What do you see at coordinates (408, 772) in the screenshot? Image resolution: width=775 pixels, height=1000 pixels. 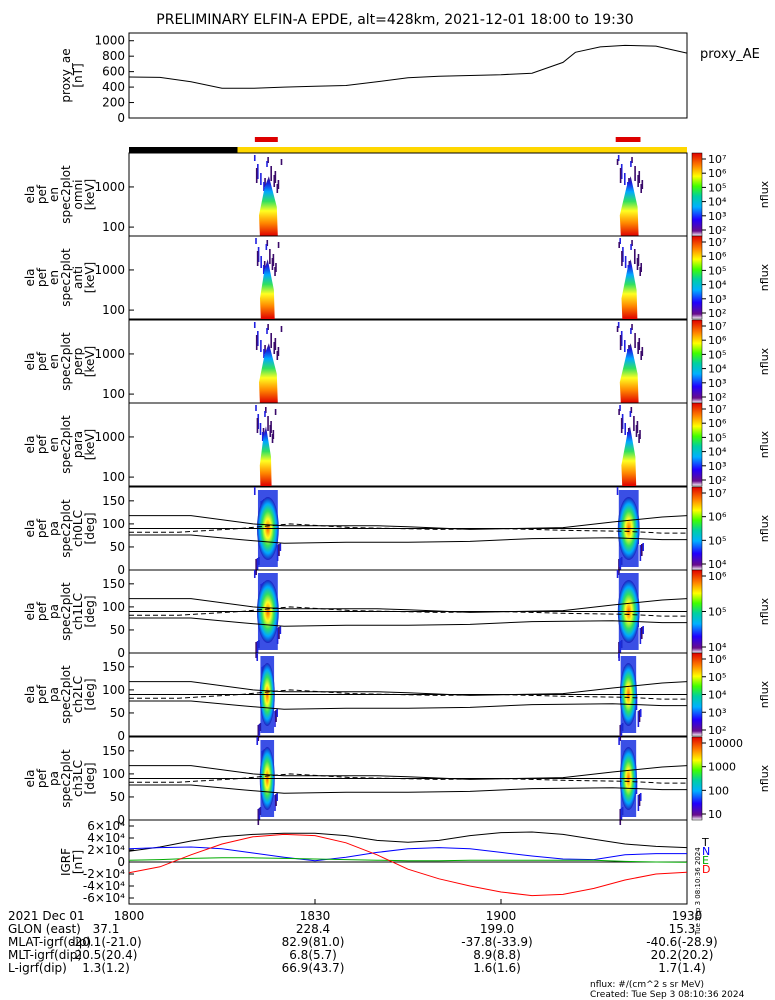 I see `loss-cone-line` at bounding box center [408, 772].